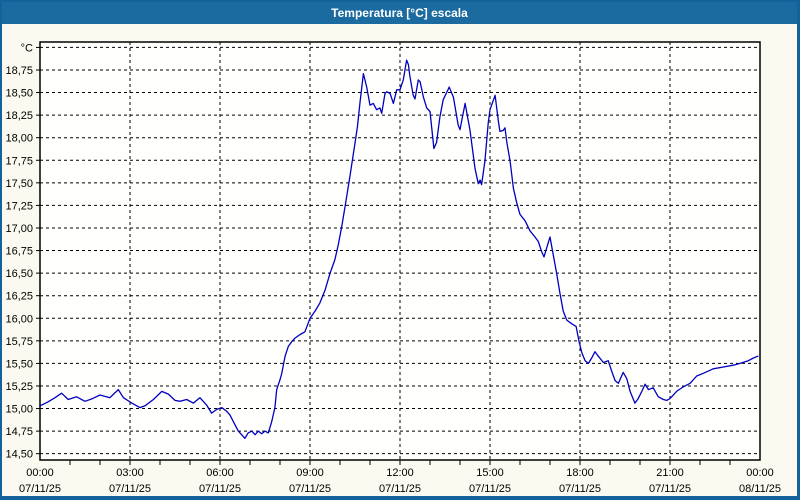 The height and width of the screenshot is (500, 800). I want to click on y-axis-tick-label: 18,50, so click(19, 94).